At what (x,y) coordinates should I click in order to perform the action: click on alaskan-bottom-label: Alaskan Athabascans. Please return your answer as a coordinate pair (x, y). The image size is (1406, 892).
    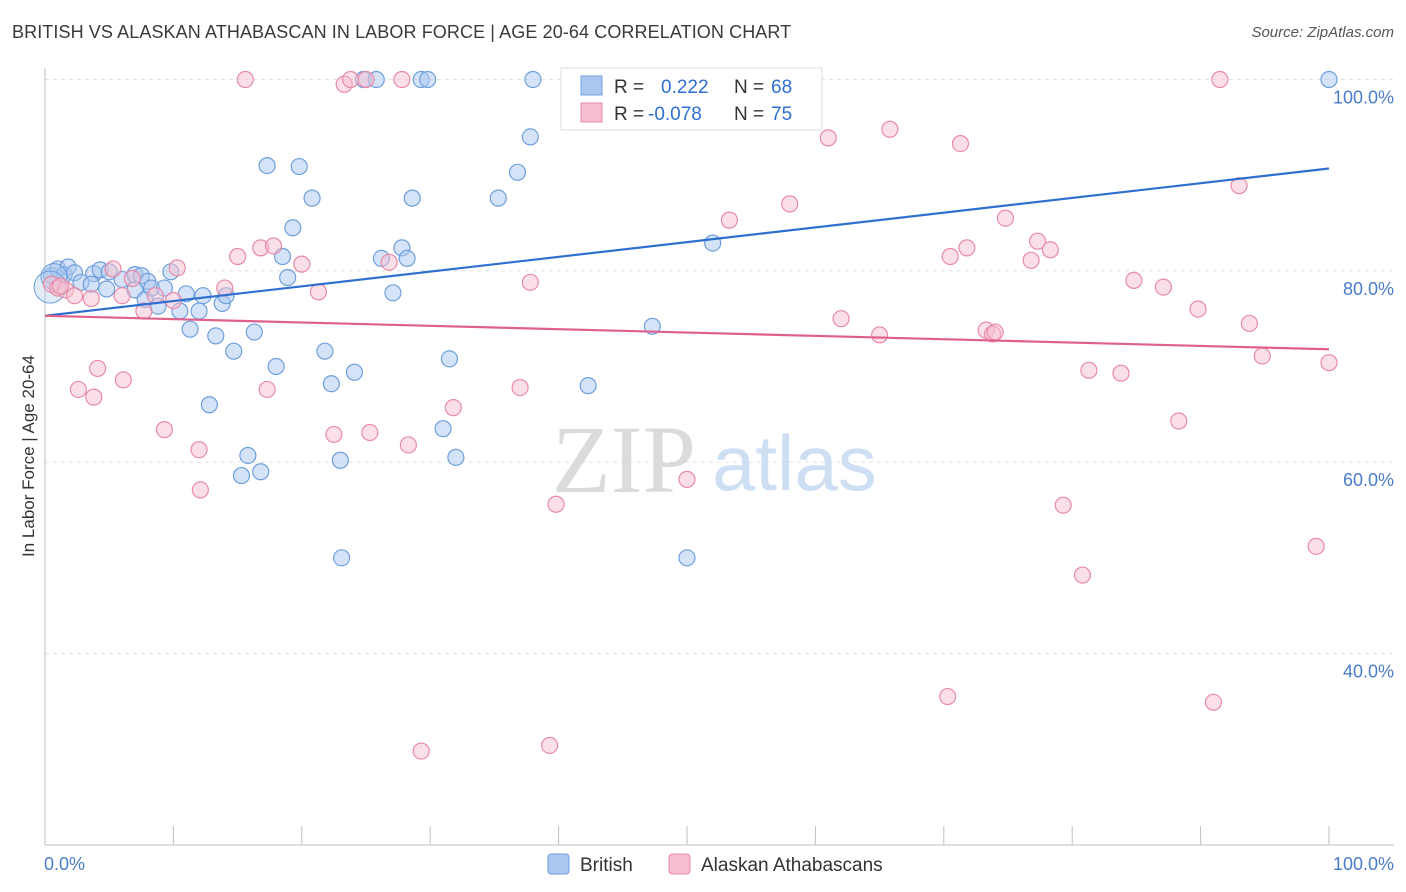
    Looking at the image, I should click on (792, 865).